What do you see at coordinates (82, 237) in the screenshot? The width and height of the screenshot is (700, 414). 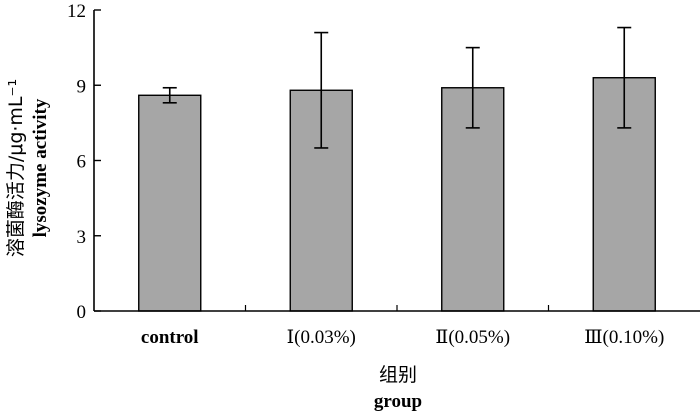 I see `y-tick-label: 3` at bounding box center [82, 237].